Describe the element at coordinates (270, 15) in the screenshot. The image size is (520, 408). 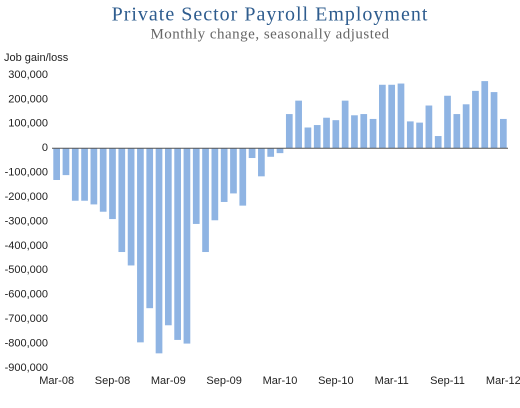
I see `chart-title: Private Sector Payroll Employment` at that location.